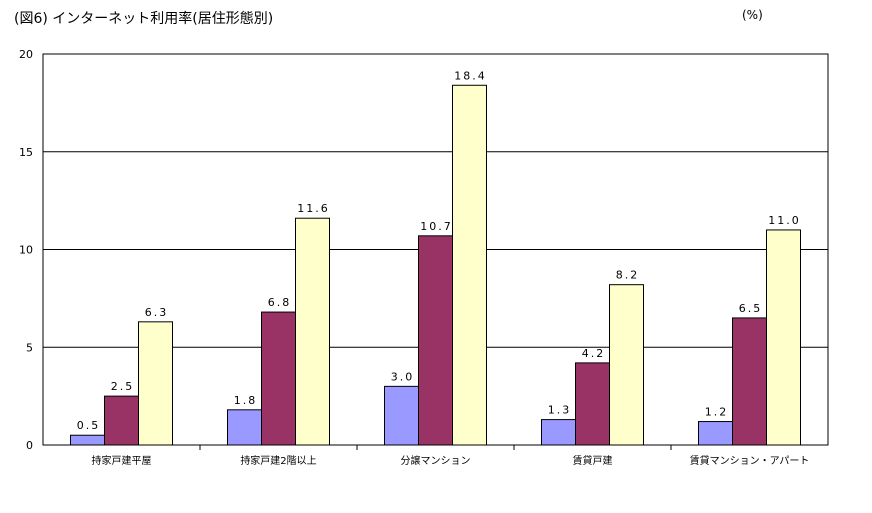 The width and height of the screenshot is (872, 513). I want to click on data-label: 6.8, so click(280, 302).